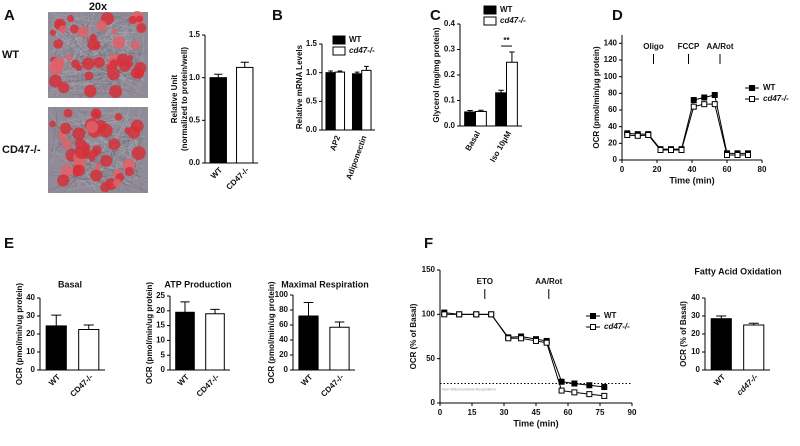  Describe the element at coordinates (332, 385) in the screenshot. I see `x-tick-label: CD47-/-` at that location.